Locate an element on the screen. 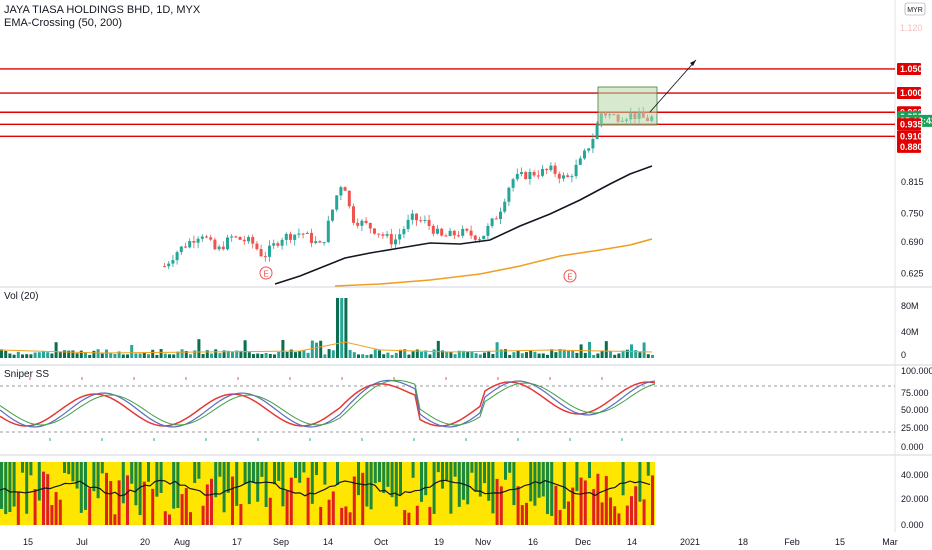 This screenshot has height=550, width=932. price-tick-label: 0.625 is located at coordinates (912, 273).